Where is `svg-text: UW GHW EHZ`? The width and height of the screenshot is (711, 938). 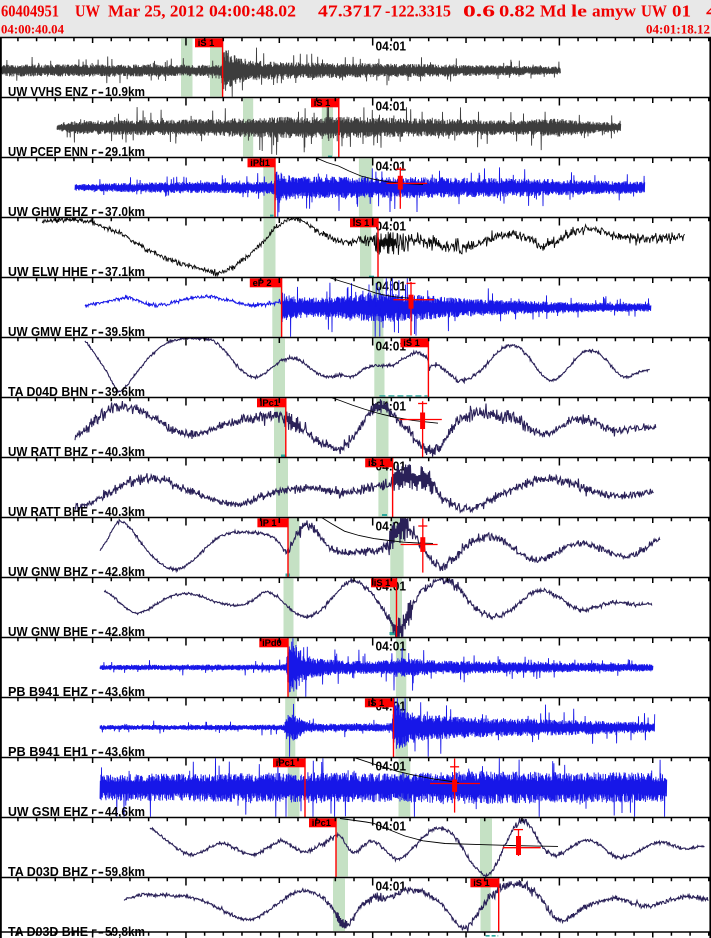 svg-text: UW GHW EHZ is located at coordinates (48, 211).